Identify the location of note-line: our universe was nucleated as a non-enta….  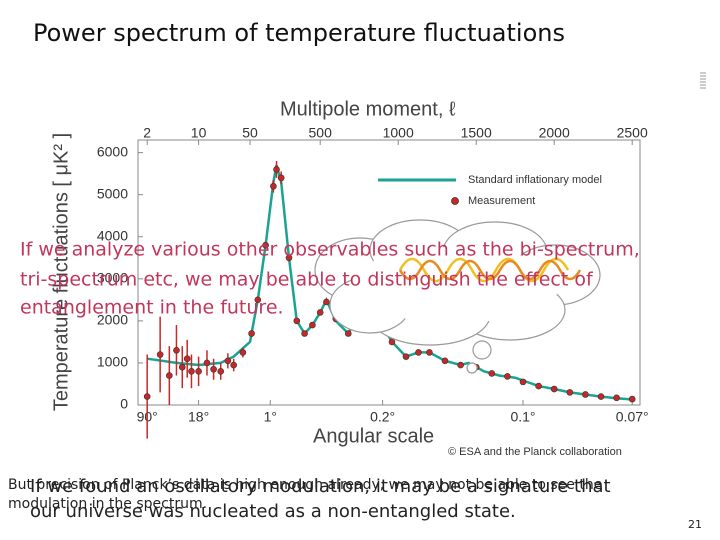
(273, 511).